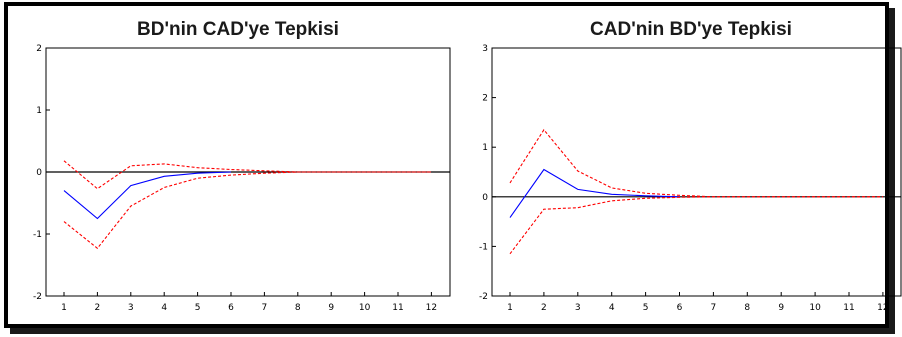 The width and height of the screenshot is (902, 337). What do you see at coordinates (691, 29) in the screenshot?
I see `chart-title: CAD'nin BD'ye Tepkisi` at bounding box center [691, 29].